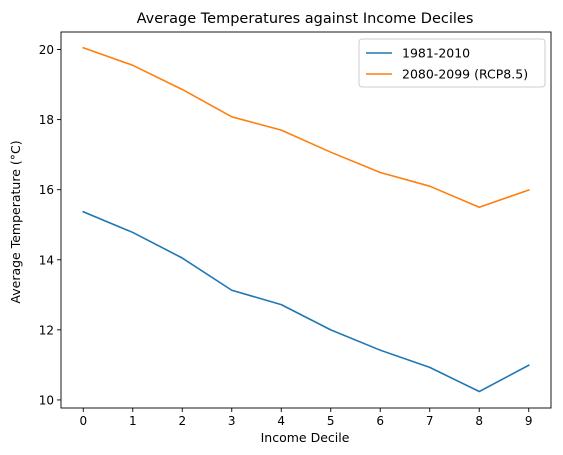 The width and height of the screenshot is (563, 455). Describe the element at coordinates (232, 421) in the screenshot. I see `x-tick-label: 3` at that location.